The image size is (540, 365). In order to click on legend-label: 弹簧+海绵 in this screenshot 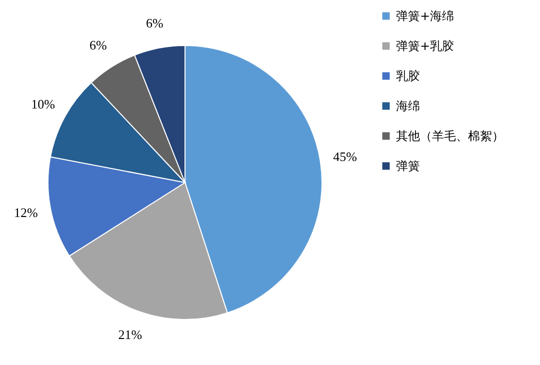, I will do `click(425, 16)`.